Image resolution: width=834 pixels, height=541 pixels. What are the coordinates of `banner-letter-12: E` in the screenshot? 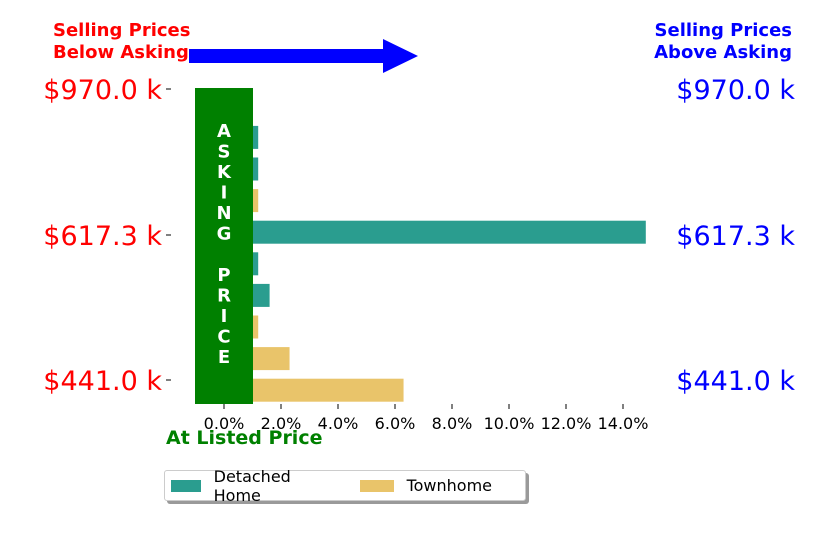 It's located at (224, 357).